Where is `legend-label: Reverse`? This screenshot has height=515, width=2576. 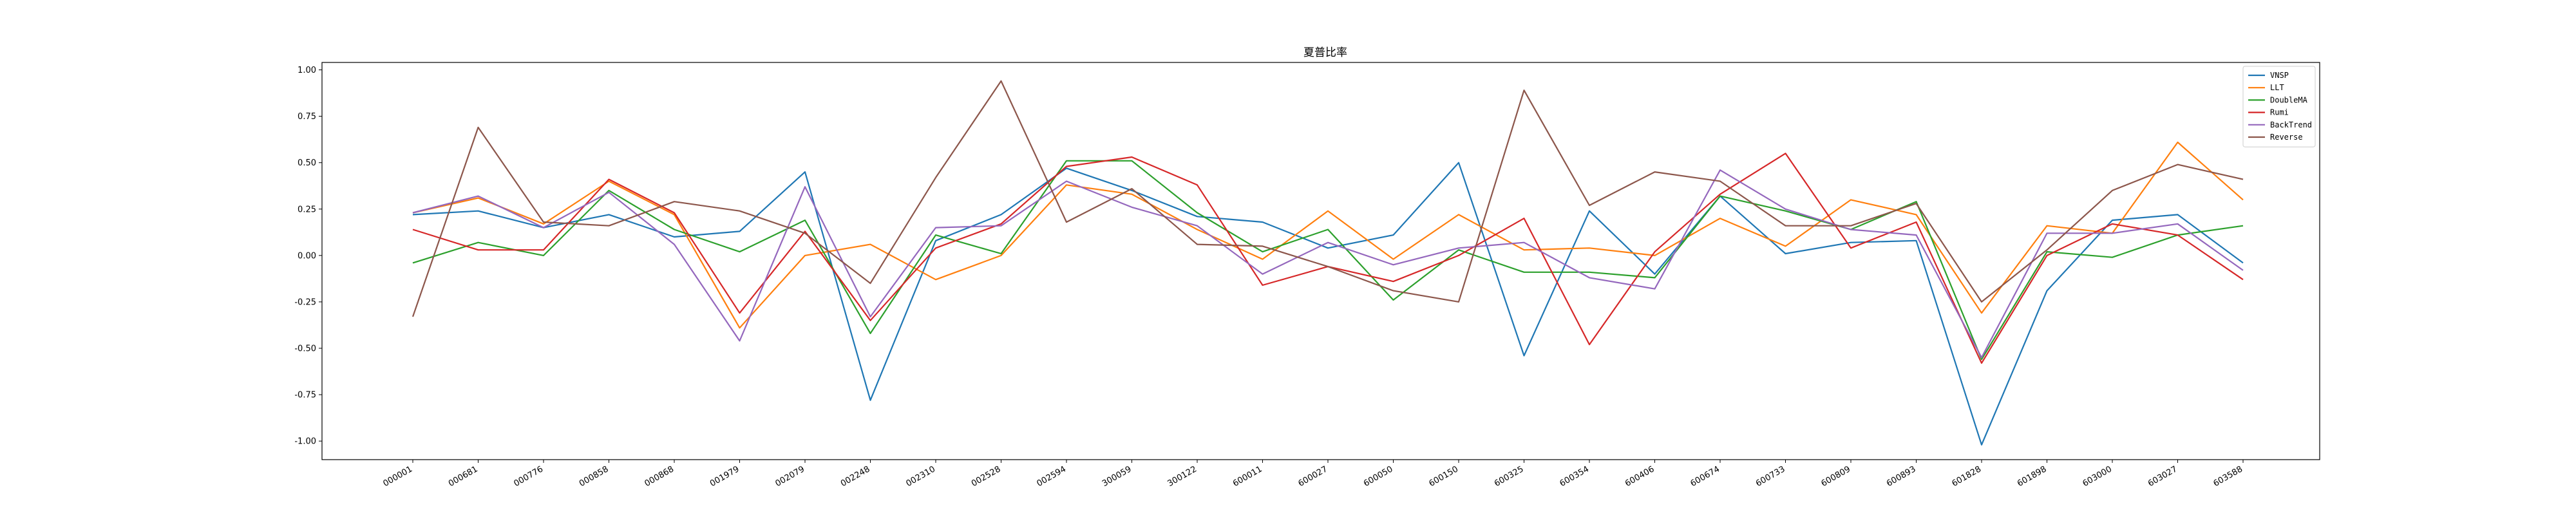
legend-label: Reverse is located at coordinates (2286, 137).